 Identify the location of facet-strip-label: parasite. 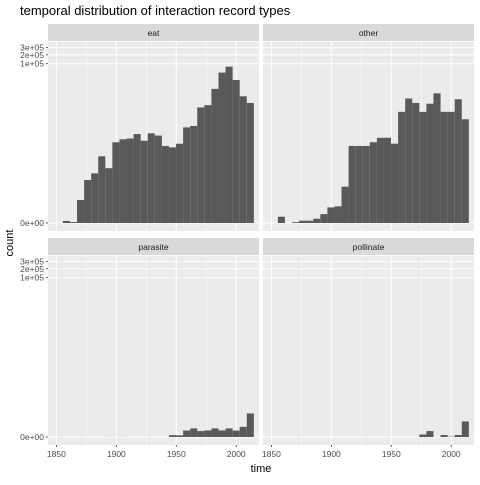
(153, 247).